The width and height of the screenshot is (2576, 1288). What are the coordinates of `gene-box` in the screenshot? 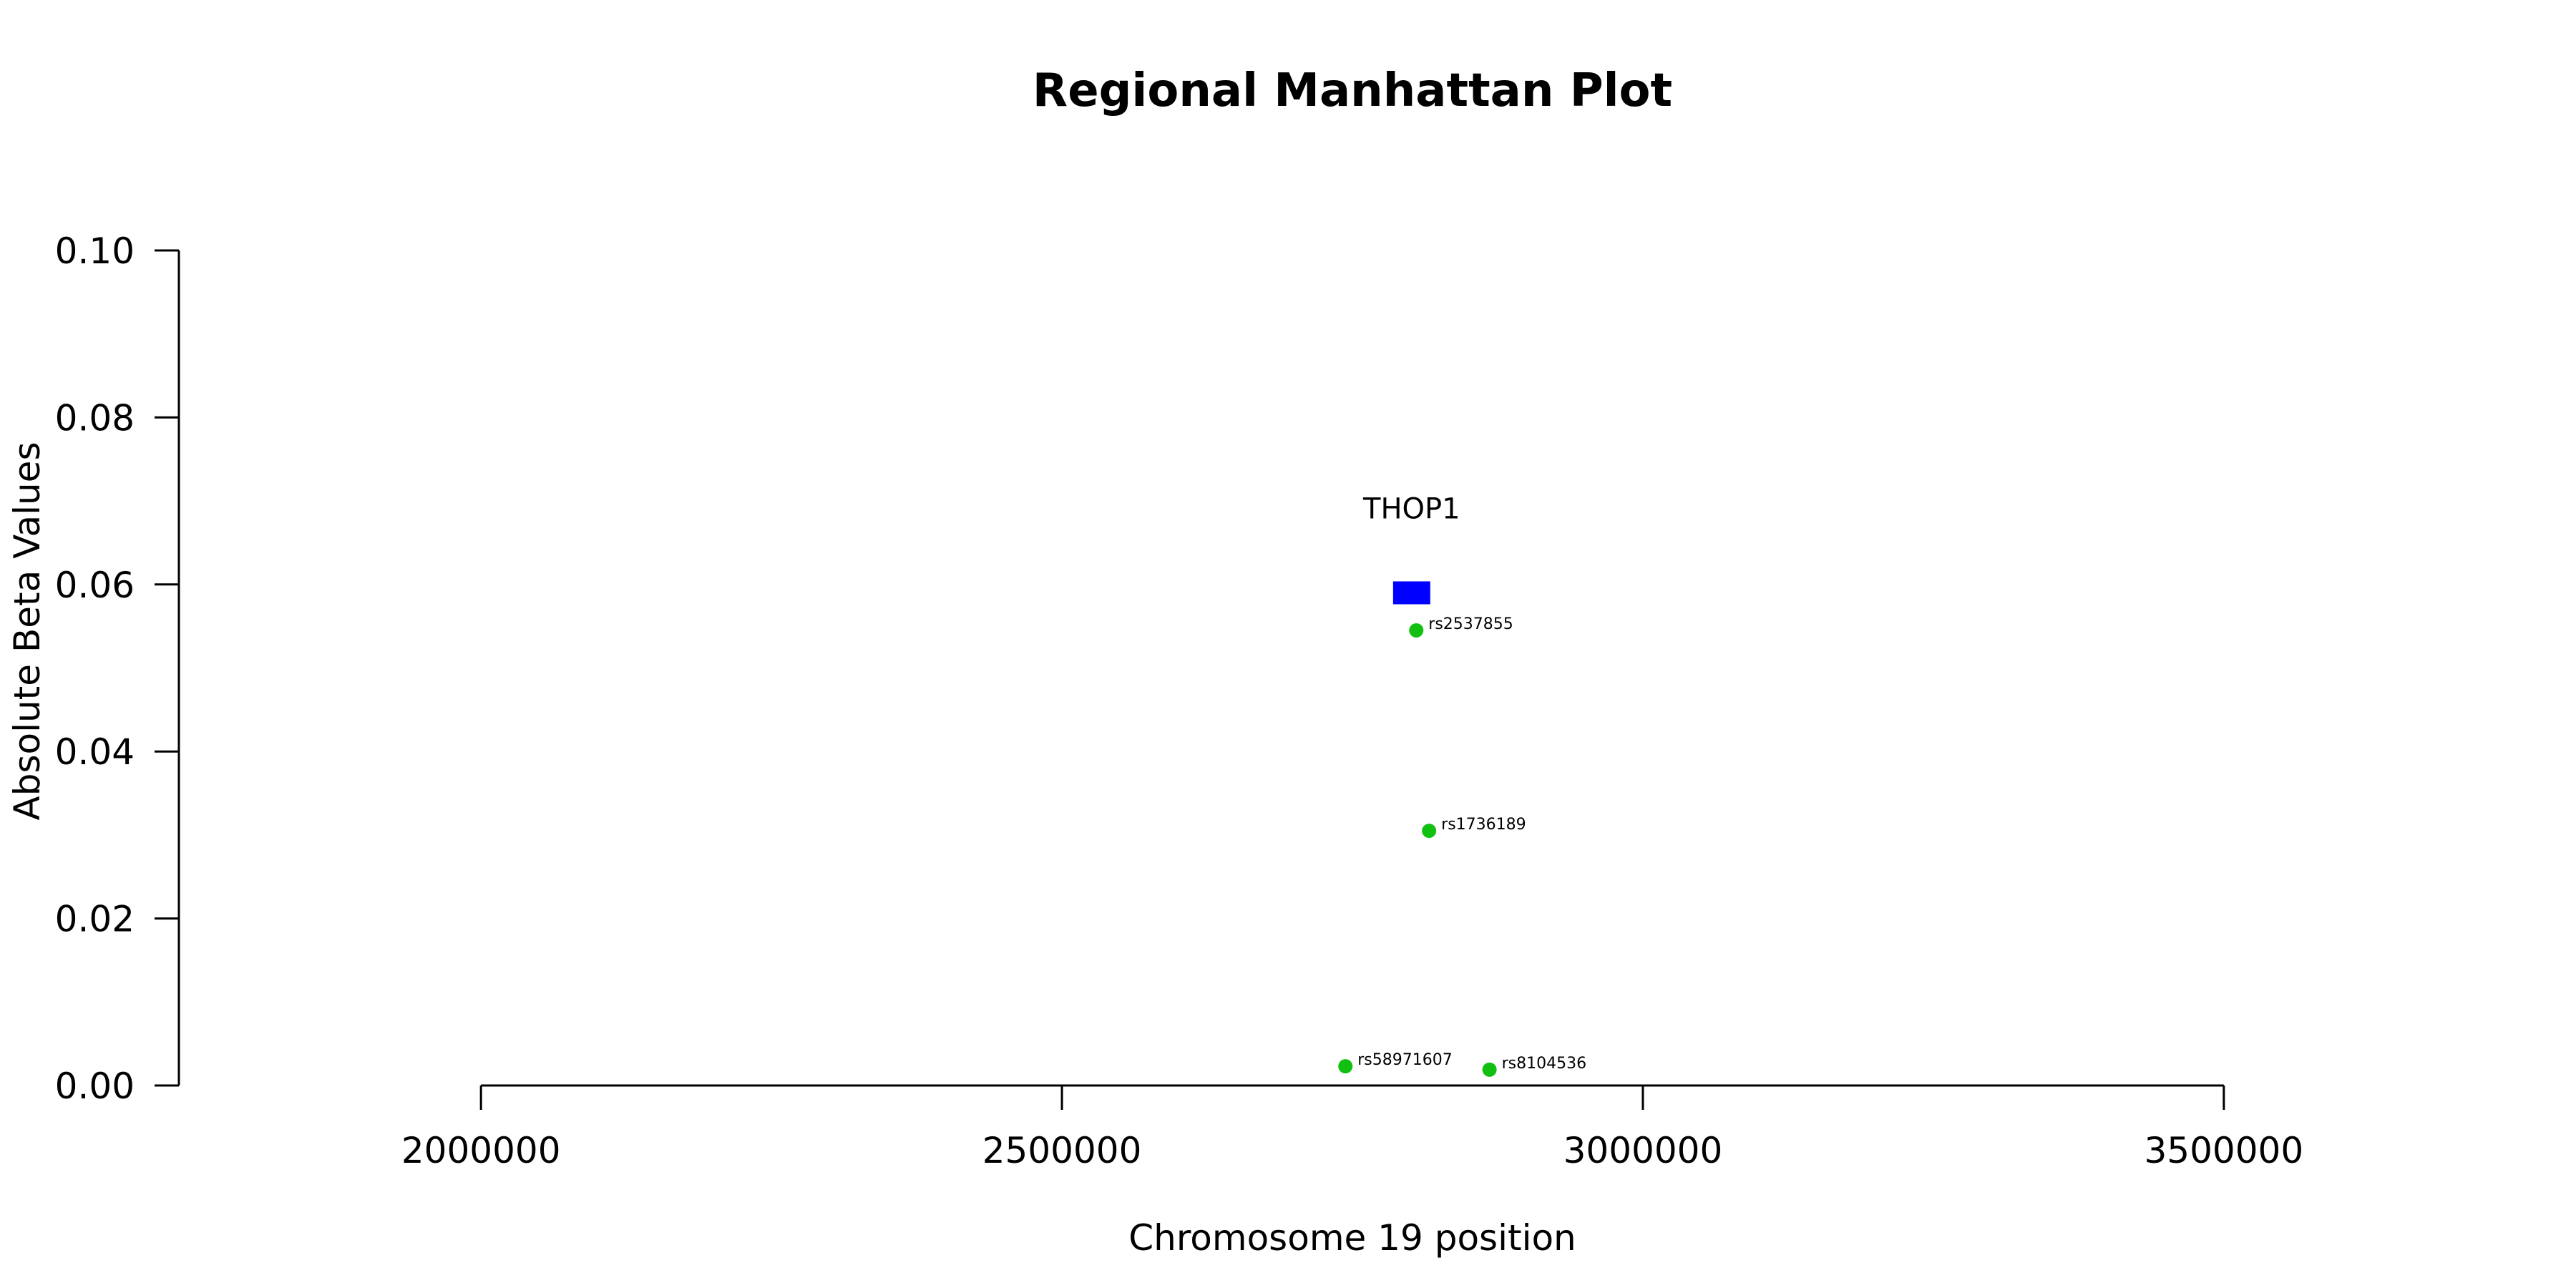 It's located at (1411, 593).